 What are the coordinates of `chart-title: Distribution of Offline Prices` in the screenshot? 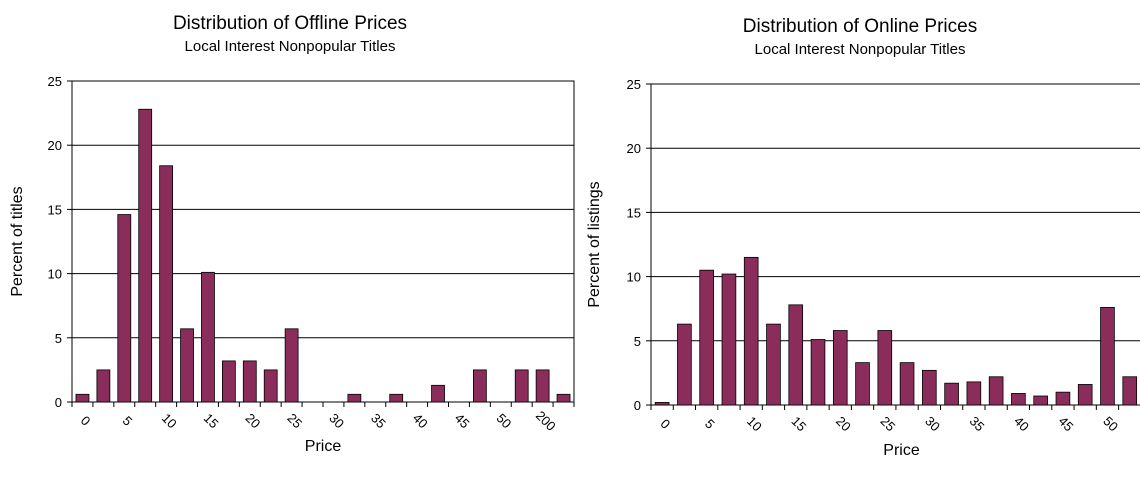 It's located at (290, 23).